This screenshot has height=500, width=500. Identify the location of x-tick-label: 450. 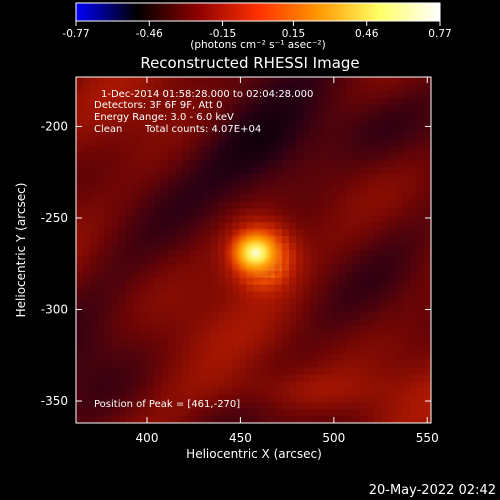
(240, 438).